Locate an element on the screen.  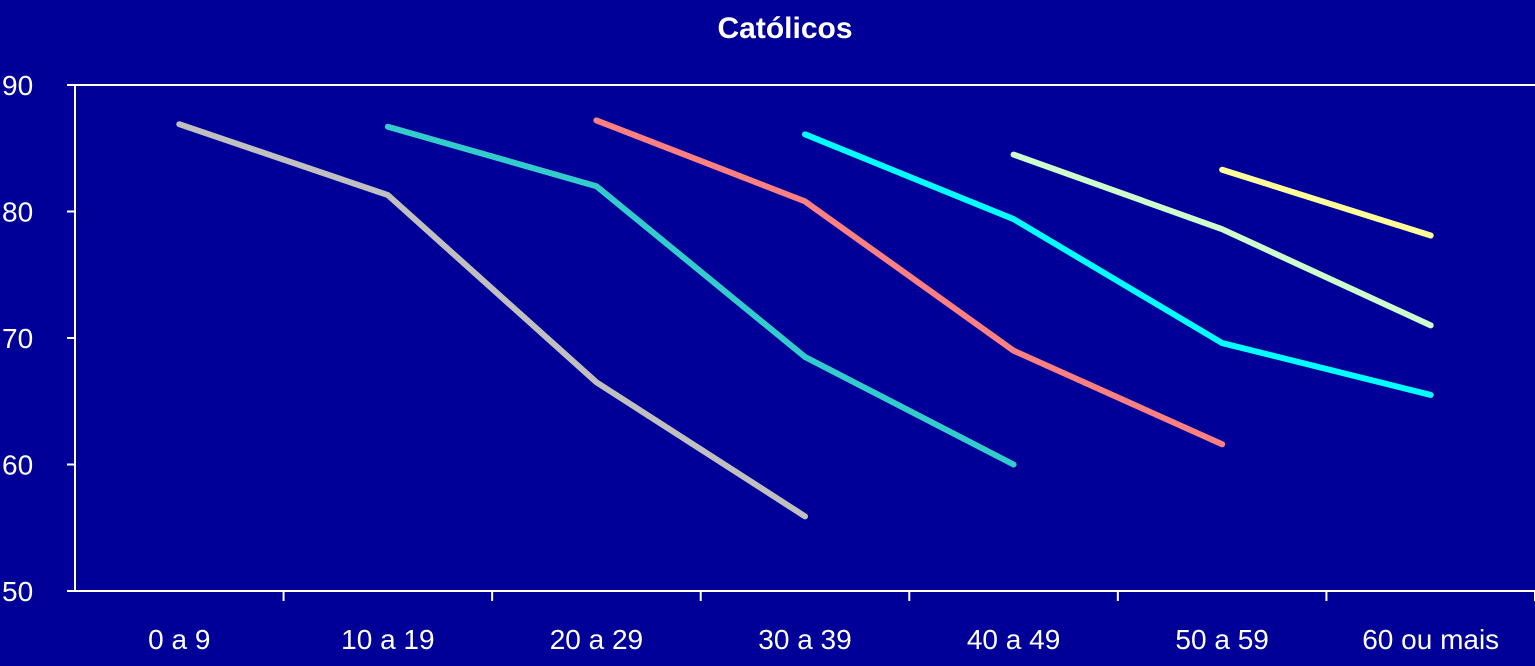
y-tick-label: 70 is located at coordinates (17, 338).